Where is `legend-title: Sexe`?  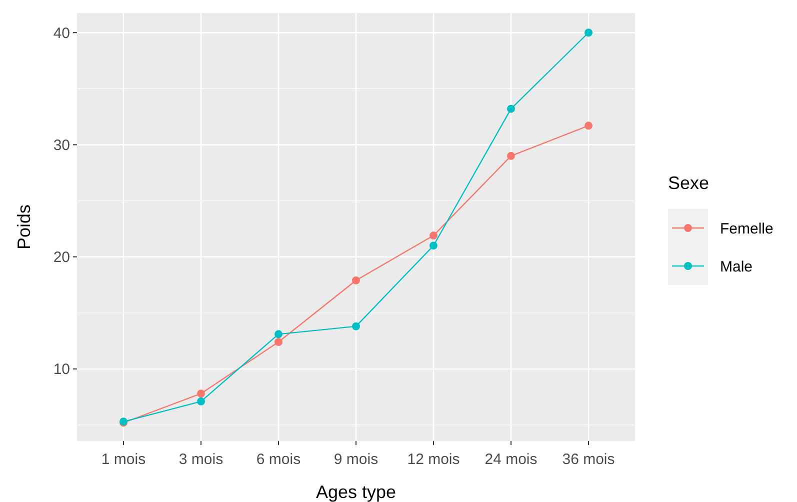 legend-title: Sexe is located at coordinates (689, 183).